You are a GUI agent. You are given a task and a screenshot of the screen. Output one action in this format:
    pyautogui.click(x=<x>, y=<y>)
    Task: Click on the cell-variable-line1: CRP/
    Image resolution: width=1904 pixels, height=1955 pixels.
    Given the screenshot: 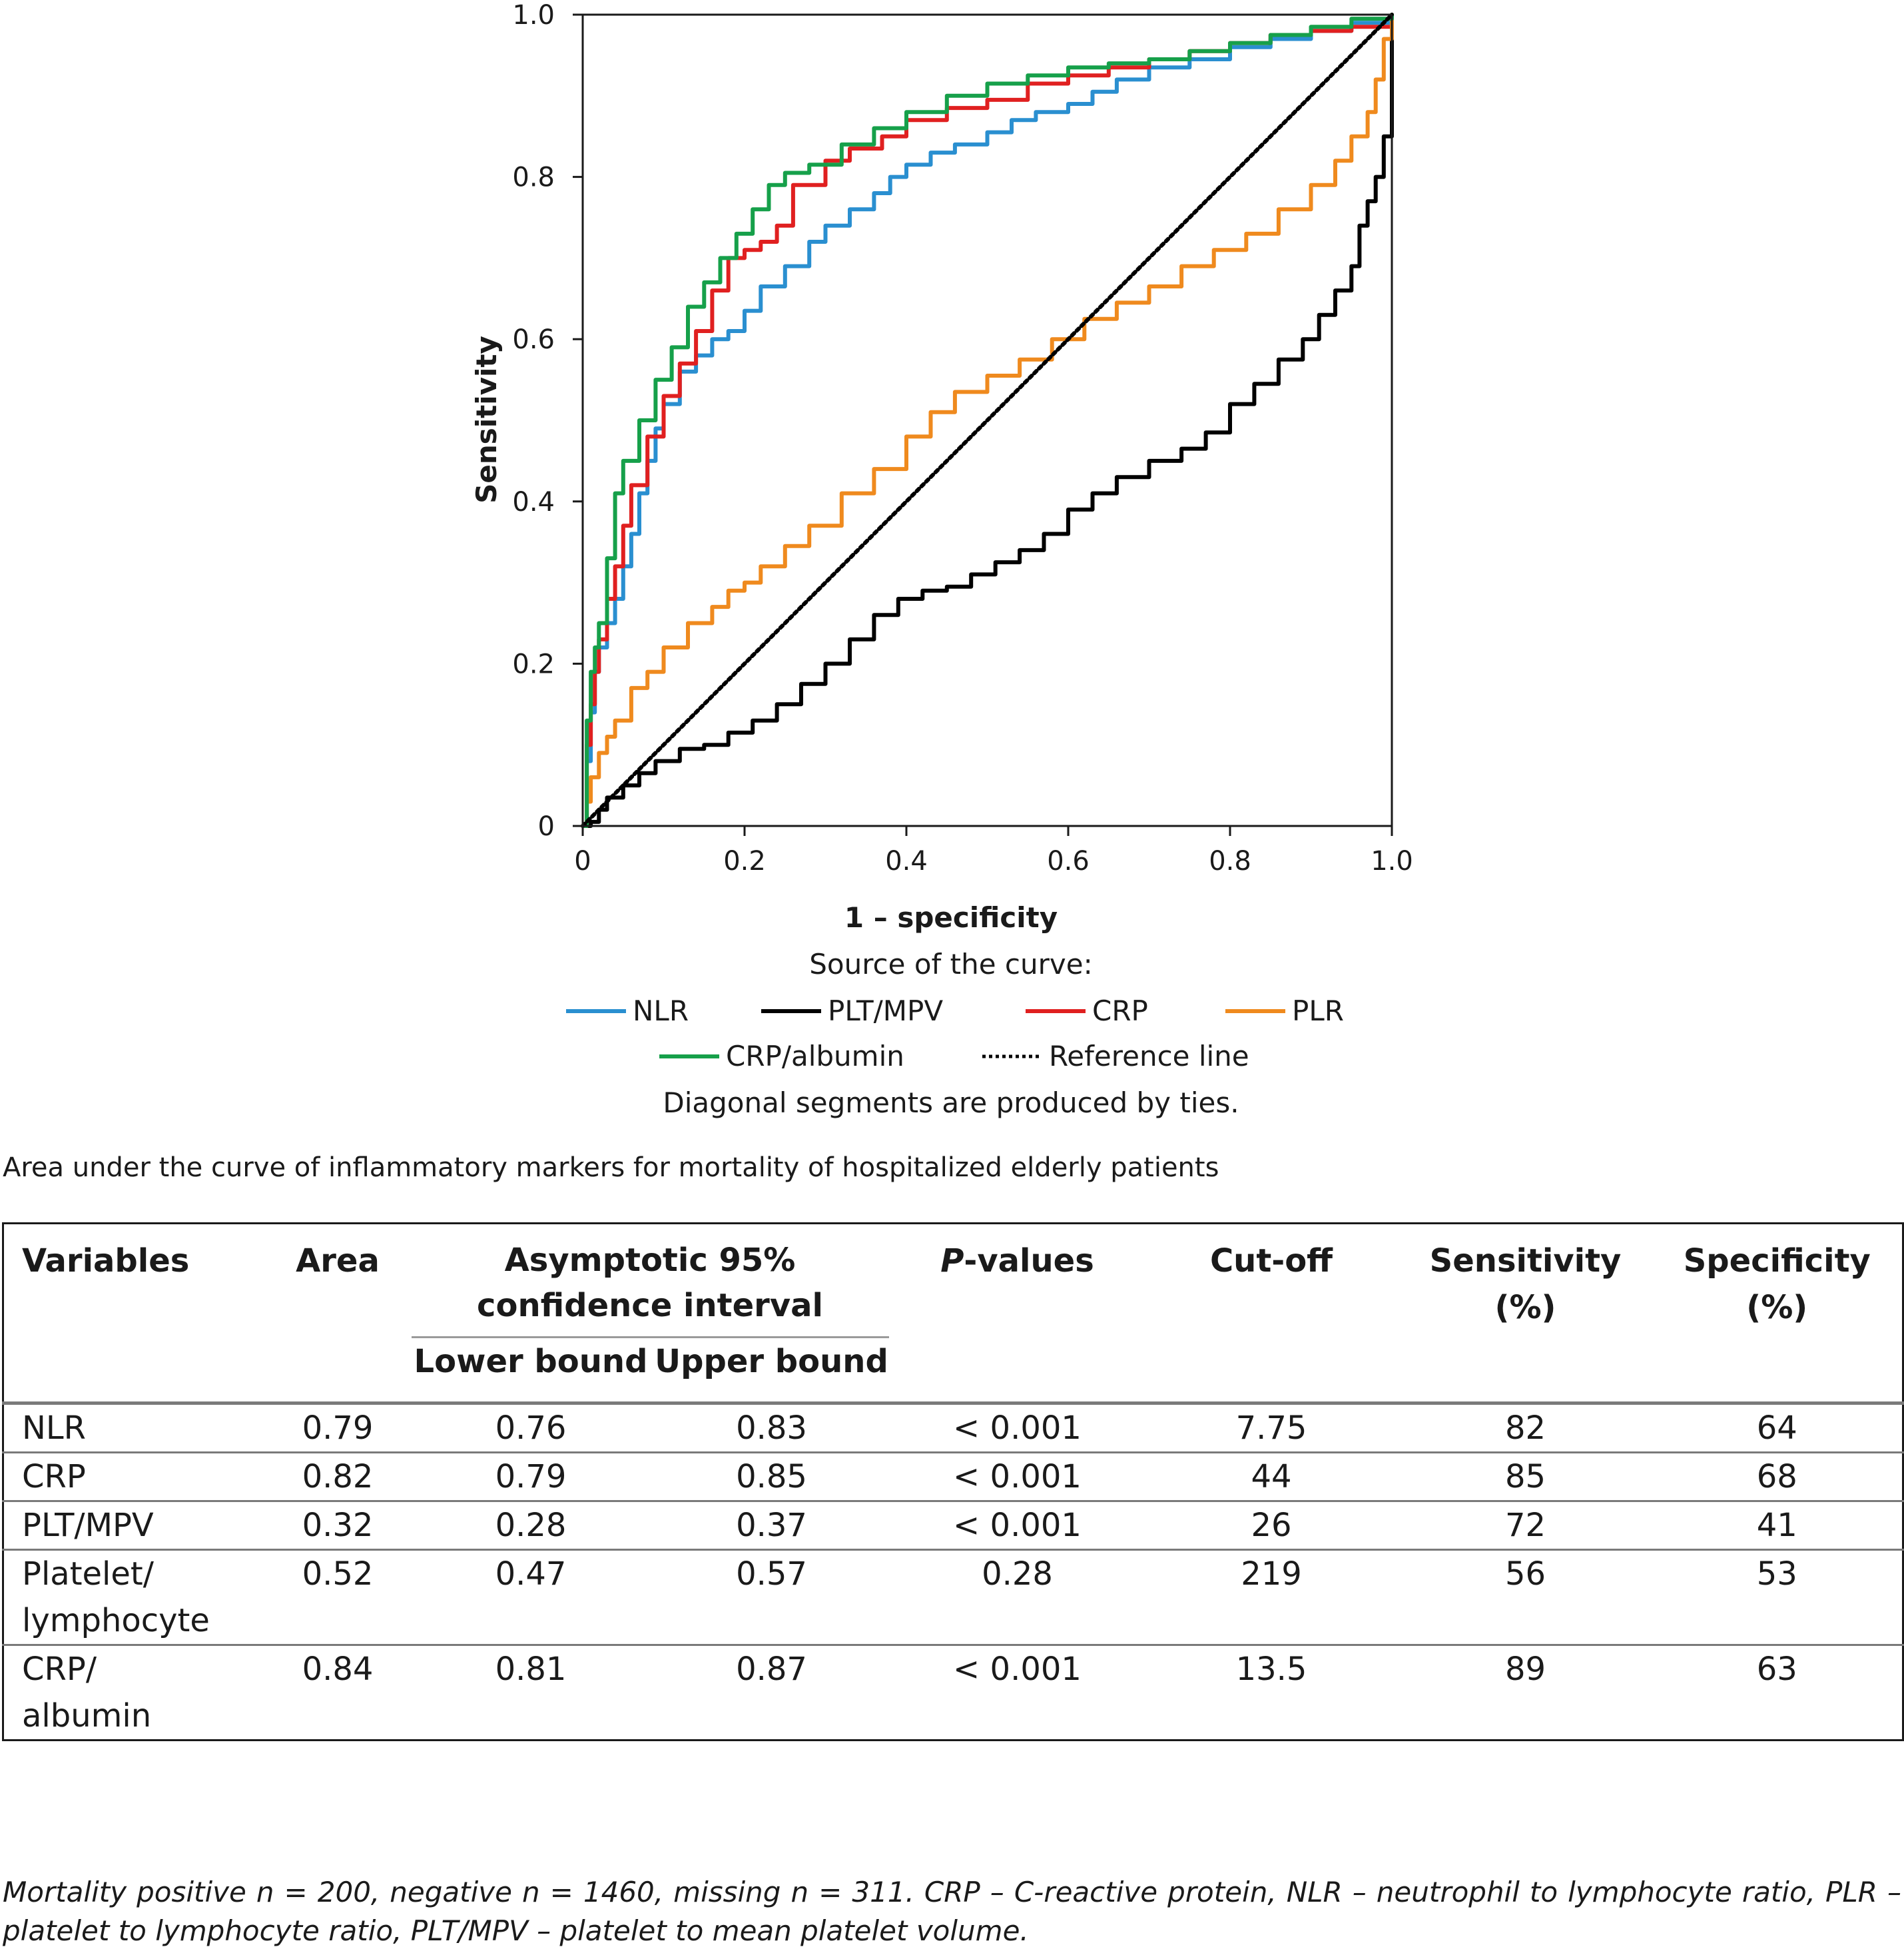 What is the action you would take?
    pyautogui.click(x=59, y=1669)
    